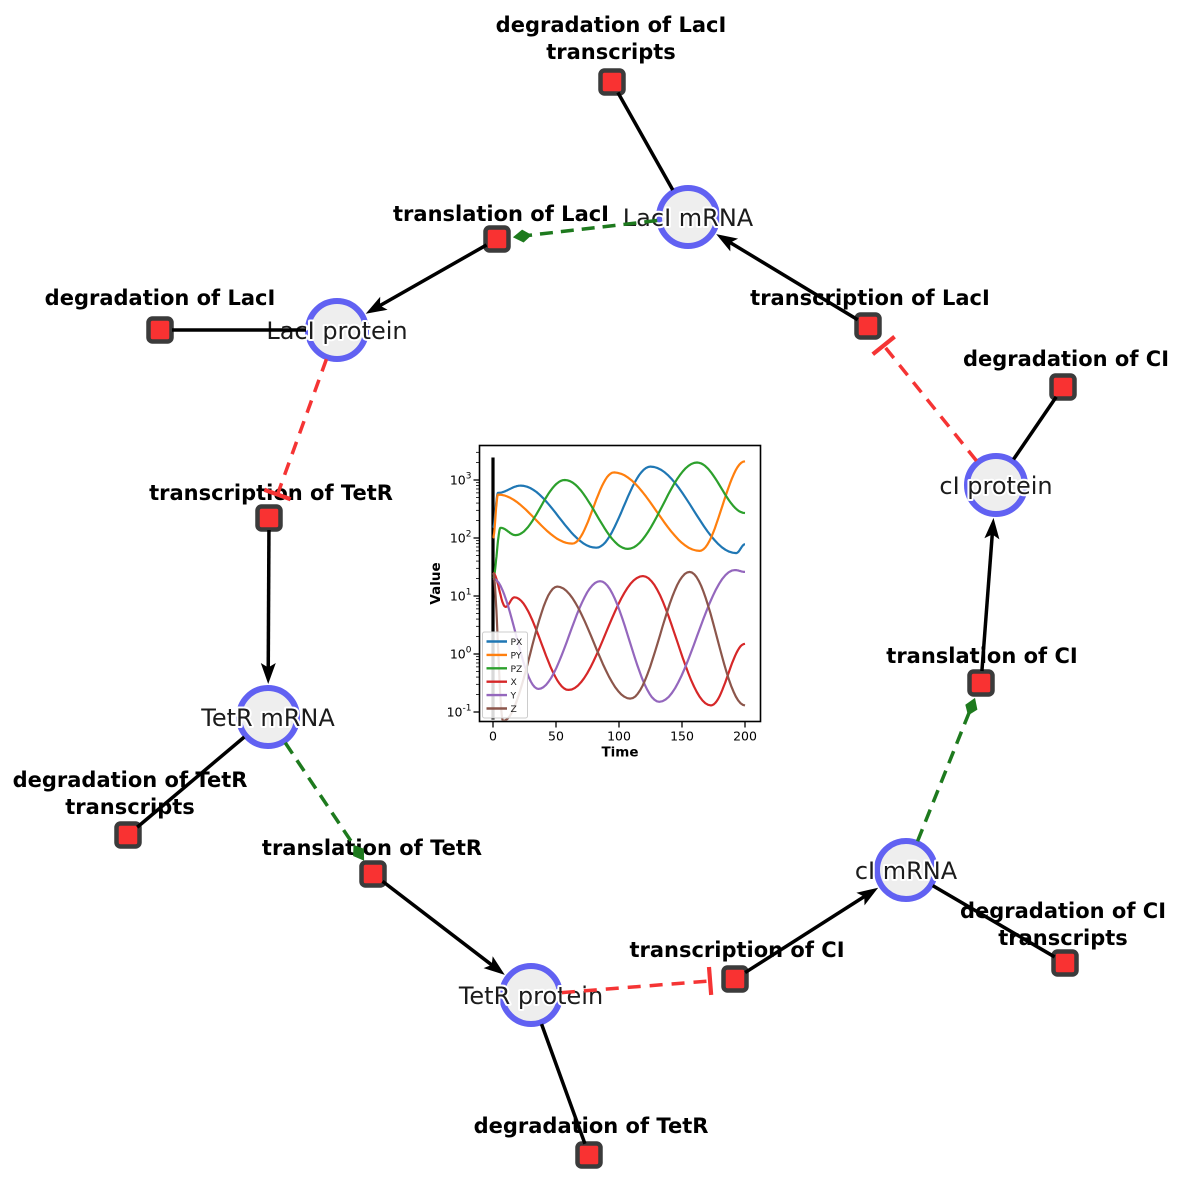 The height and width of the screenshot is (1200, 1189). I want to click on reaction-label-tl_laci: translation of LacI, so click(501, 214).